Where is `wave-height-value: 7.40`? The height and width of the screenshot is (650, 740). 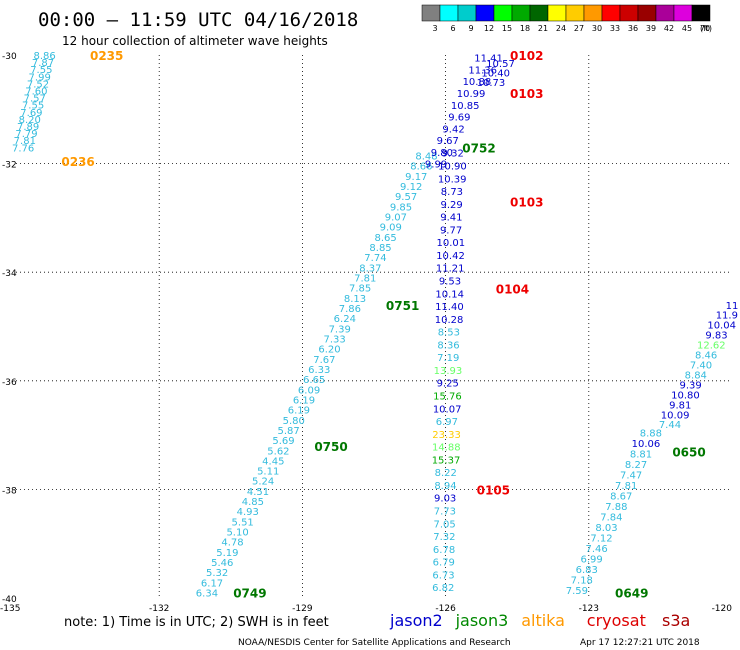 wave-height-value: 7.40 is located at coordinates (701, 366).